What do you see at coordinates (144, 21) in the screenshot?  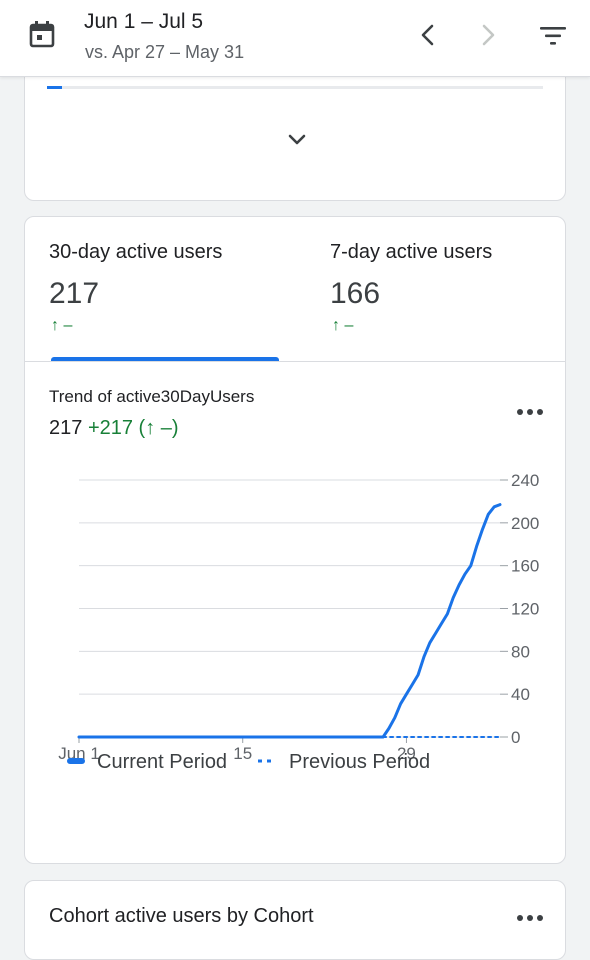 I see `date-range-label: Jun 1 – Jul 5` at bounding box center [144, 21].